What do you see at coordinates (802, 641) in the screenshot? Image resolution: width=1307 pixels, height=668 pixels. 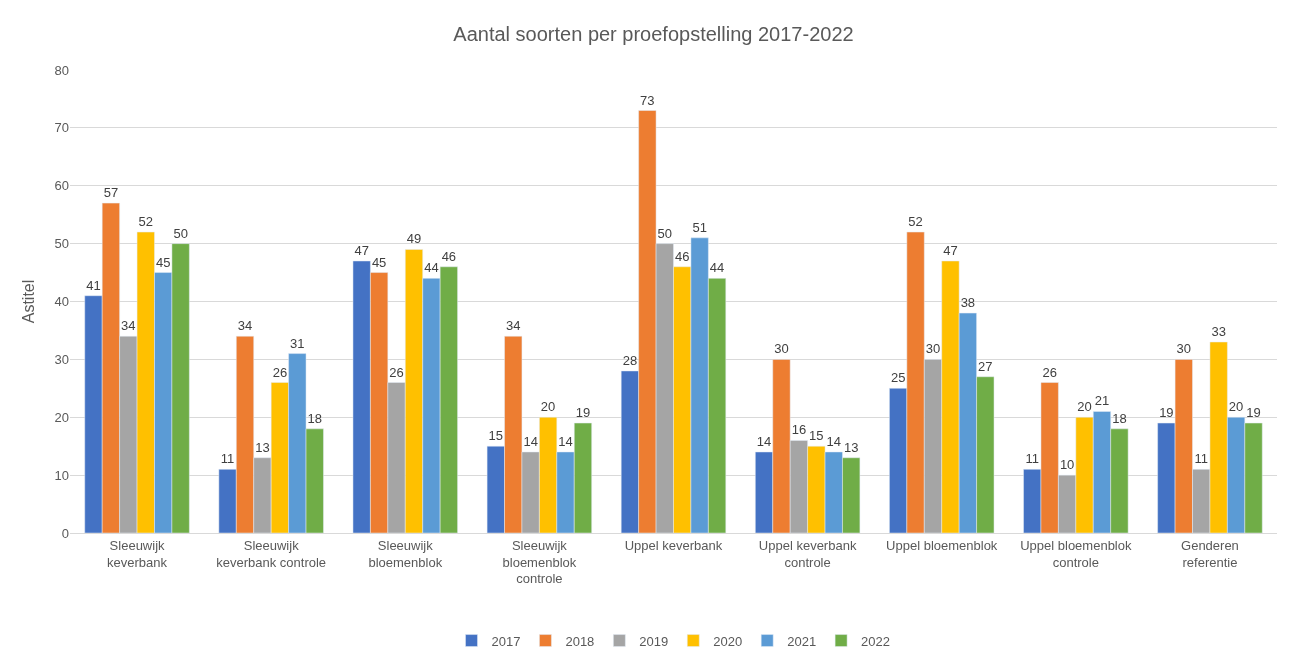 I see `legend-label: 2021` at bounding box center [802, 641].